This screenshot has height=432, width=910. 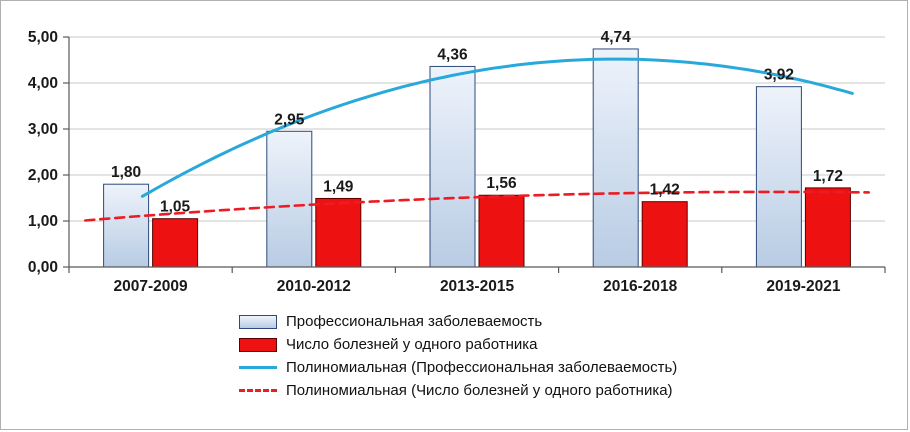 I want to click on bar-value-label: 4,74, so click(x=616, y=37).